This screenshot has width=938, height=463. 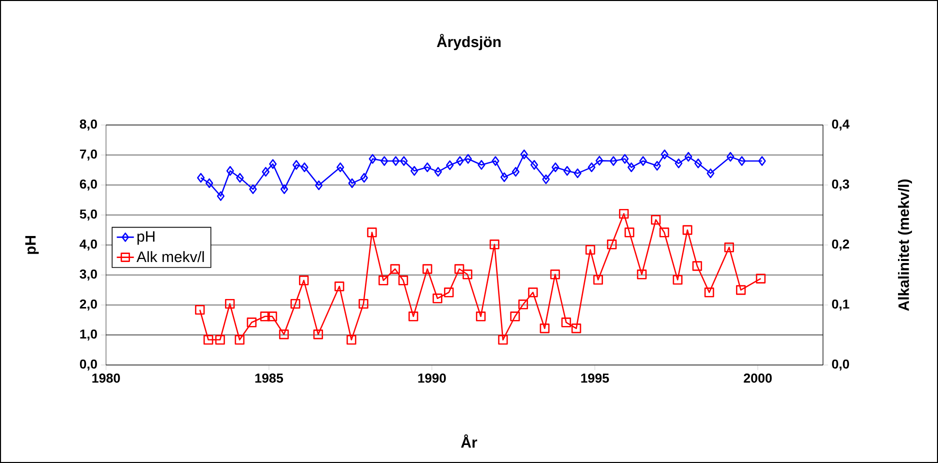 What do you see at coordinates (905, 245) in the screenshot?
I see `y2-axis-title: Alkalinitet (mekv/l)` at bounding box center [905, 245].